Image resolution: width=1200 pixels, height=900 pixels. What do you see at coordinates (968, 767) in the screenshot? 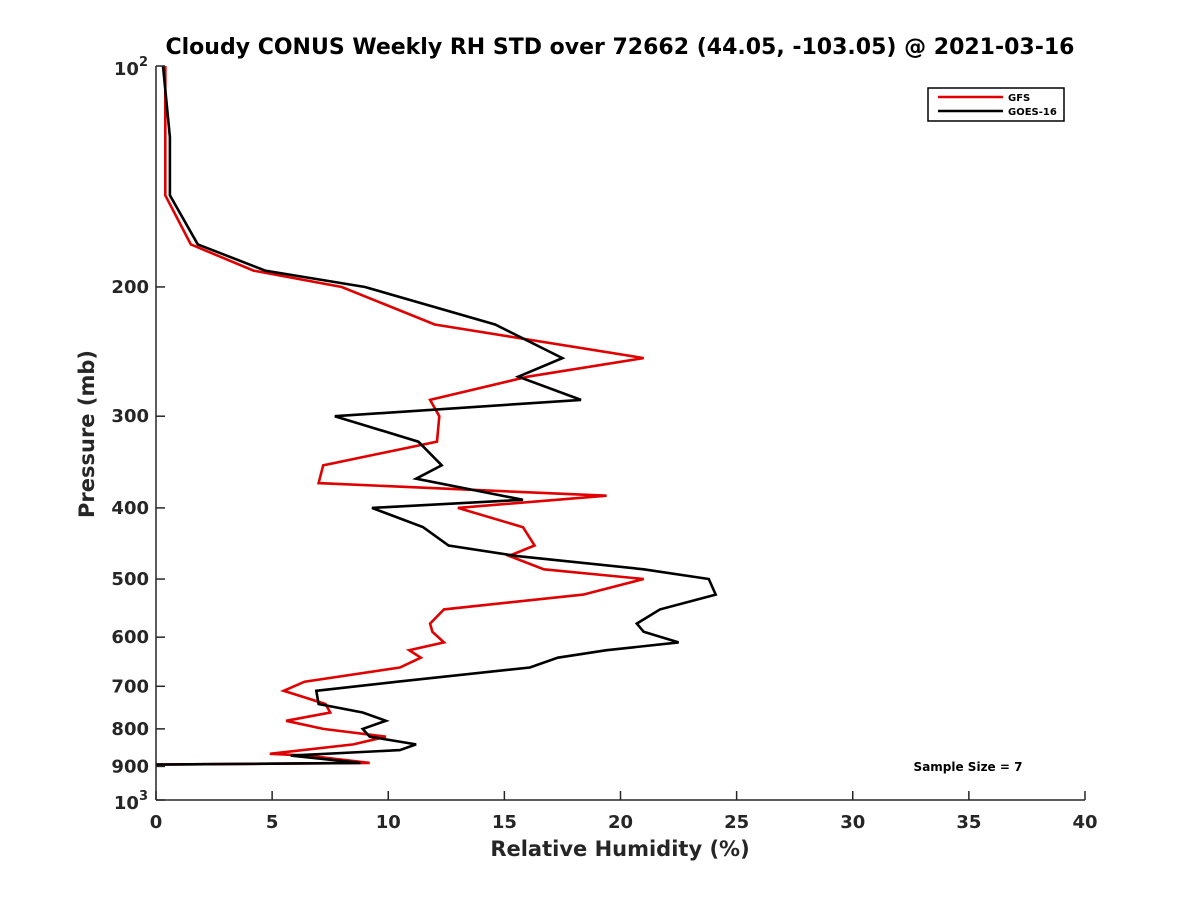
I see `sample-size-annotation: Sample Size = 7` at bounding box center [968, 767].